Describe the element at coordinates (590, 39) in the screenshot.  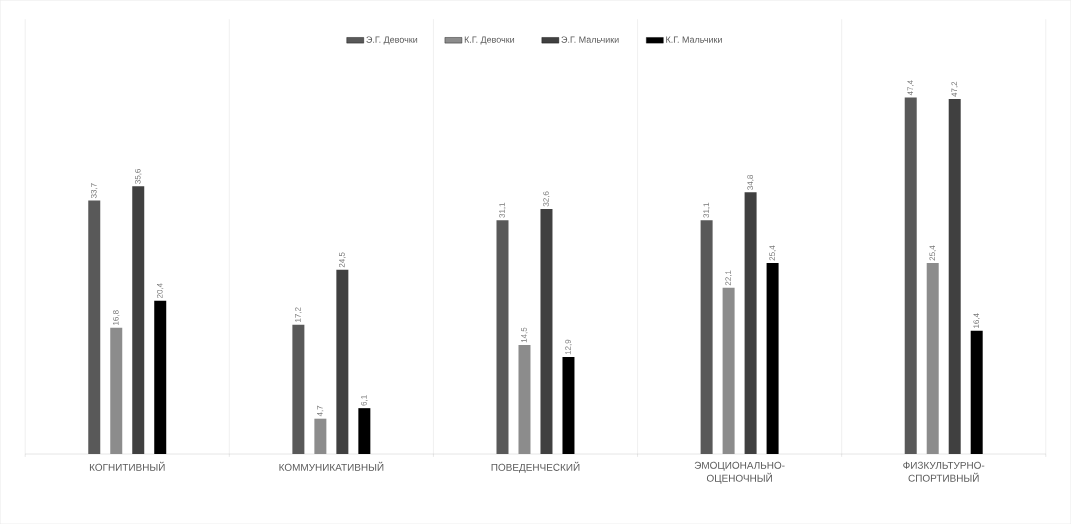
I see `legend-label: Э.Г. Мальчики` at that location.